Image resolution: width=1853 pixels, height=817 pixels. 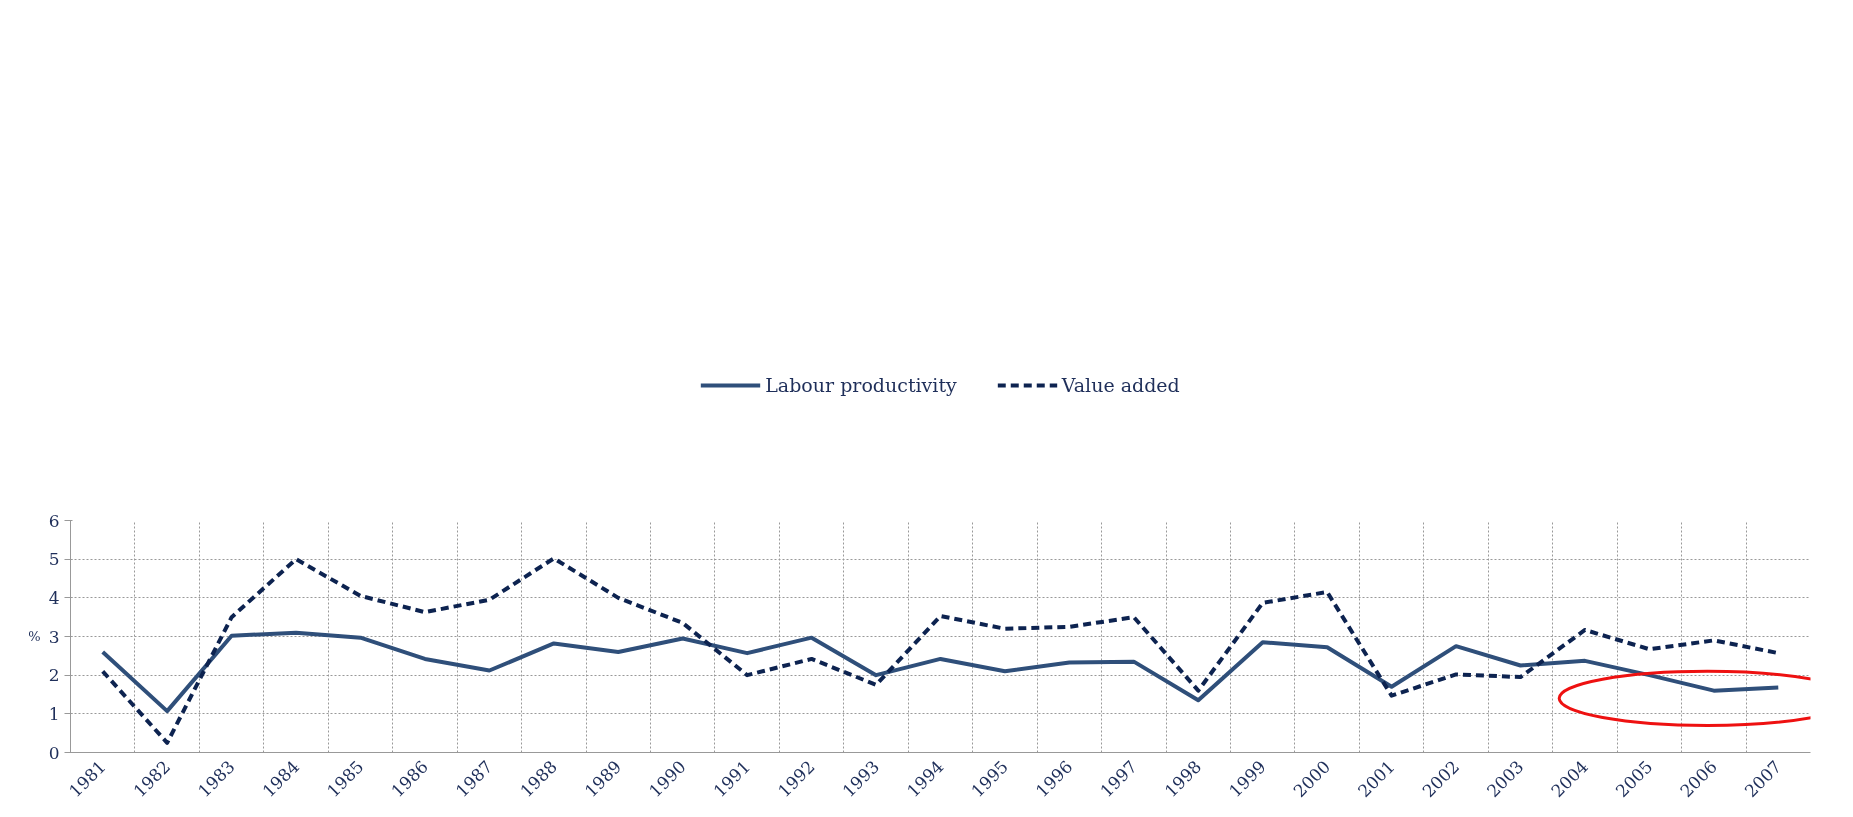 I want to click on y-axis-title: %, so click(x=34, y=636).